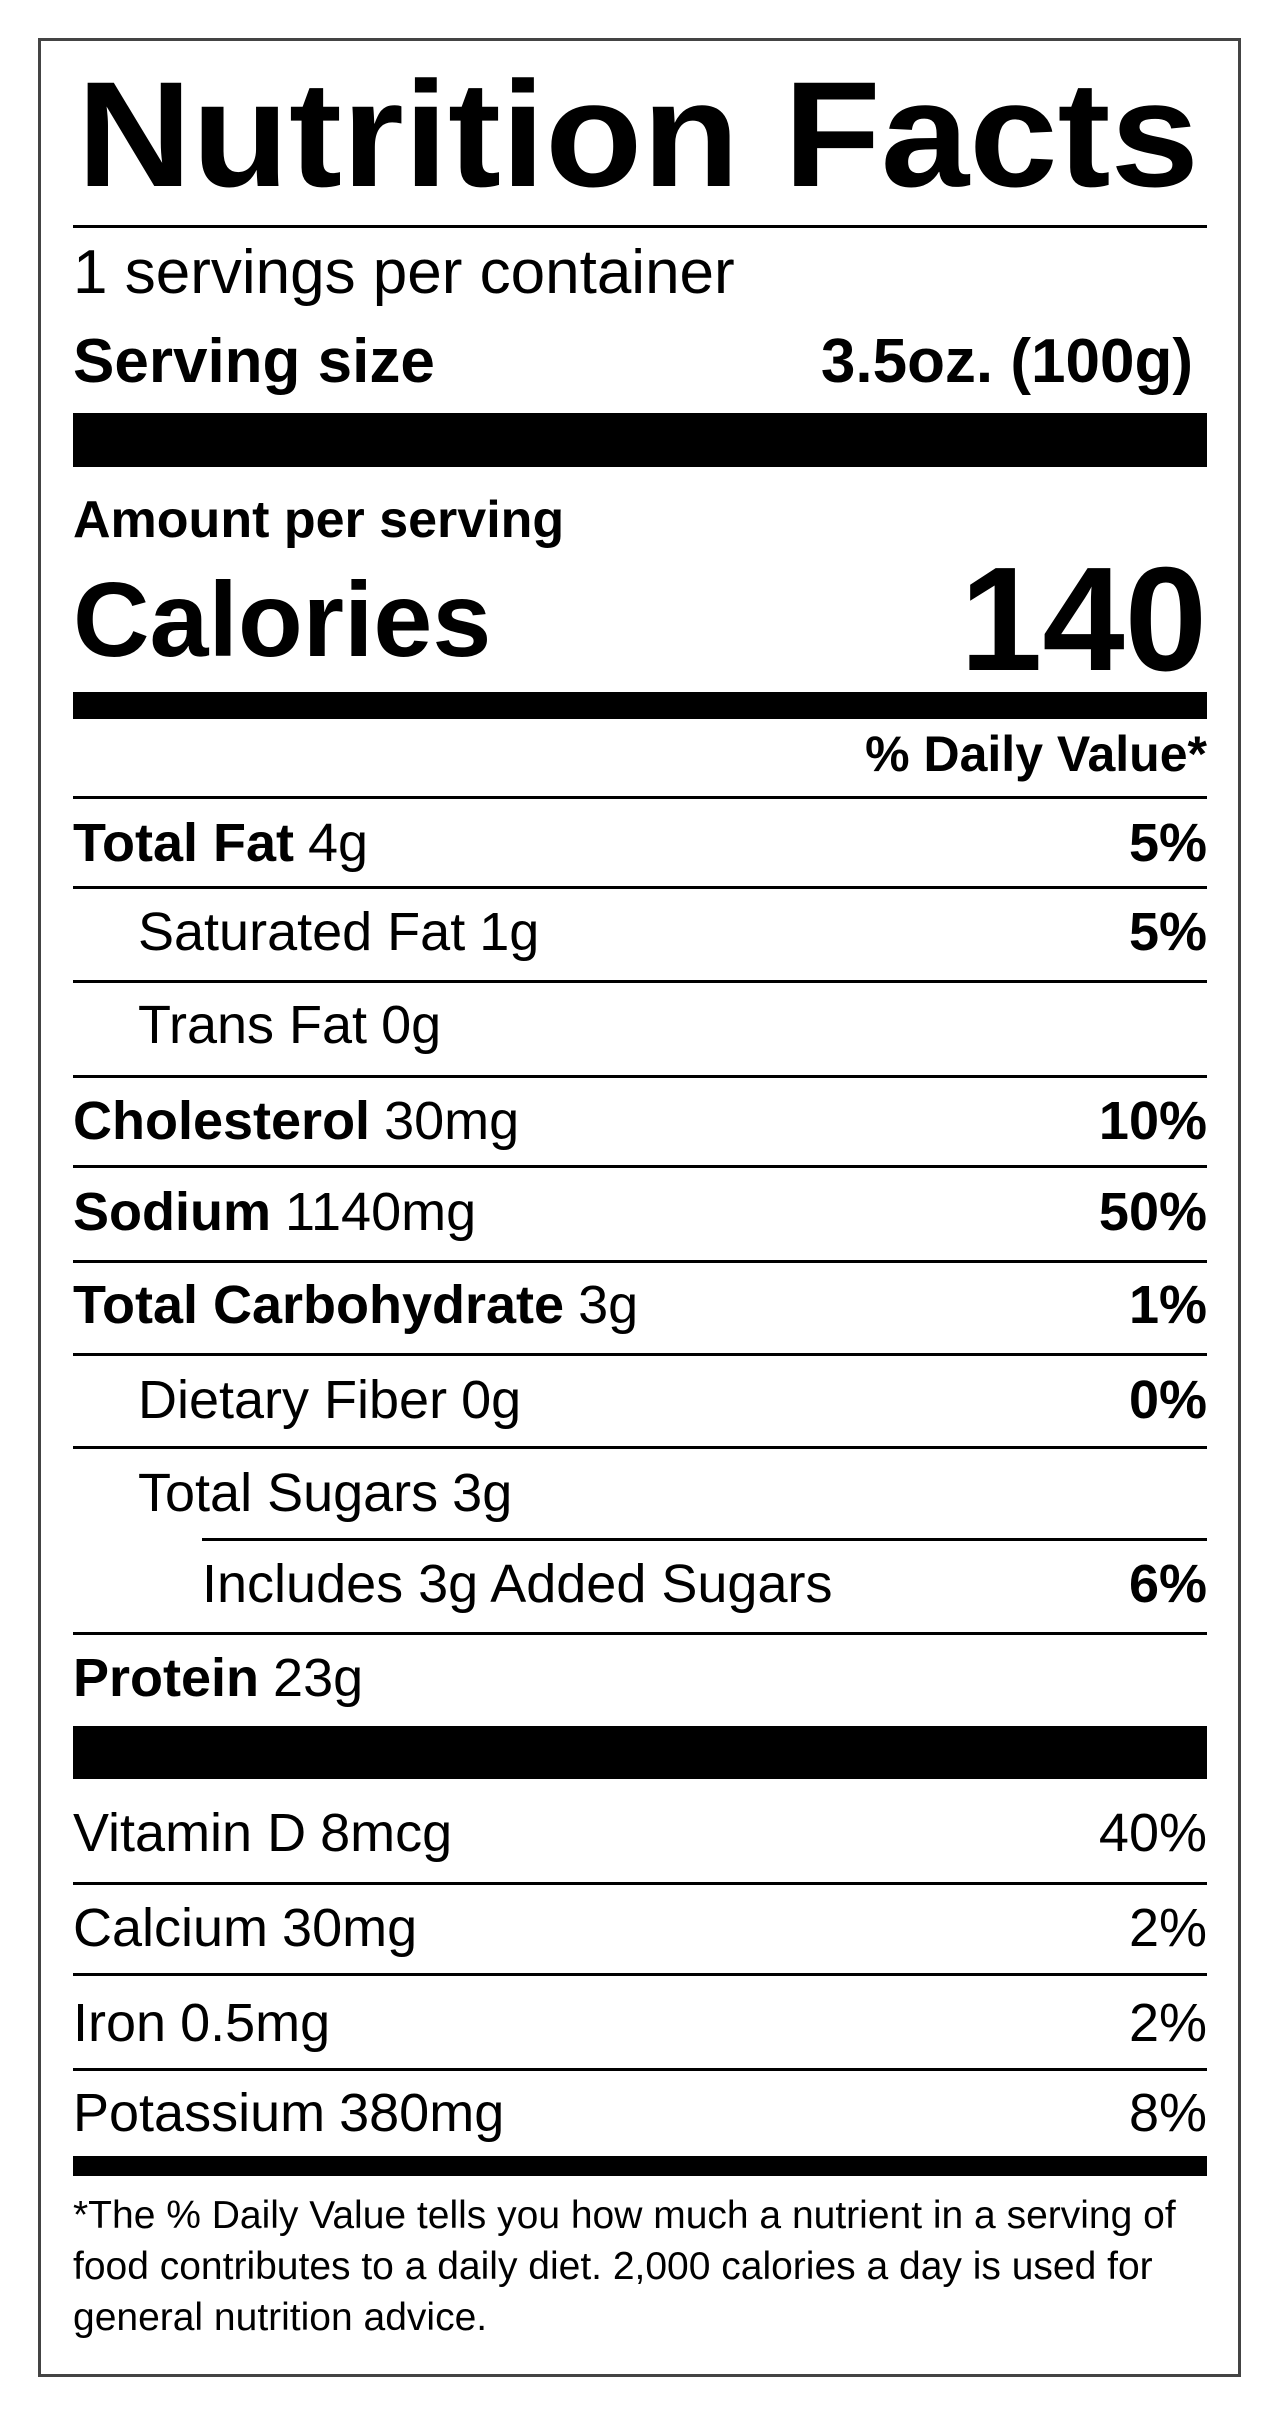 This screenshot has width=1280, height=2409. What do you see at coordinates (640, 1121) in the screenshot?
I see `nutrient-row: Cholesterol 30mg 10%` at bounding box center [640, 1121].